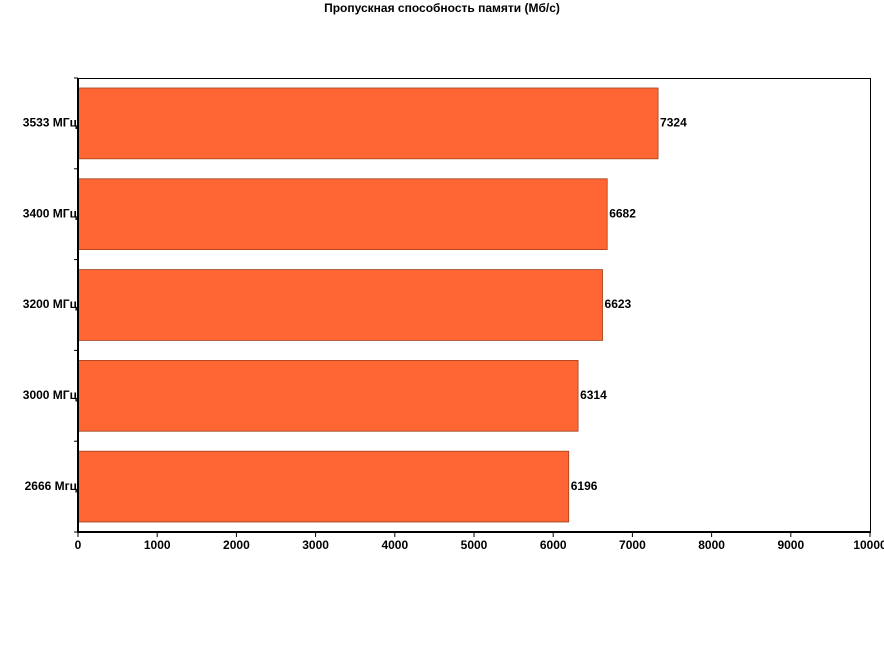  I want to click on value-label: 6682, so click(622, 213).